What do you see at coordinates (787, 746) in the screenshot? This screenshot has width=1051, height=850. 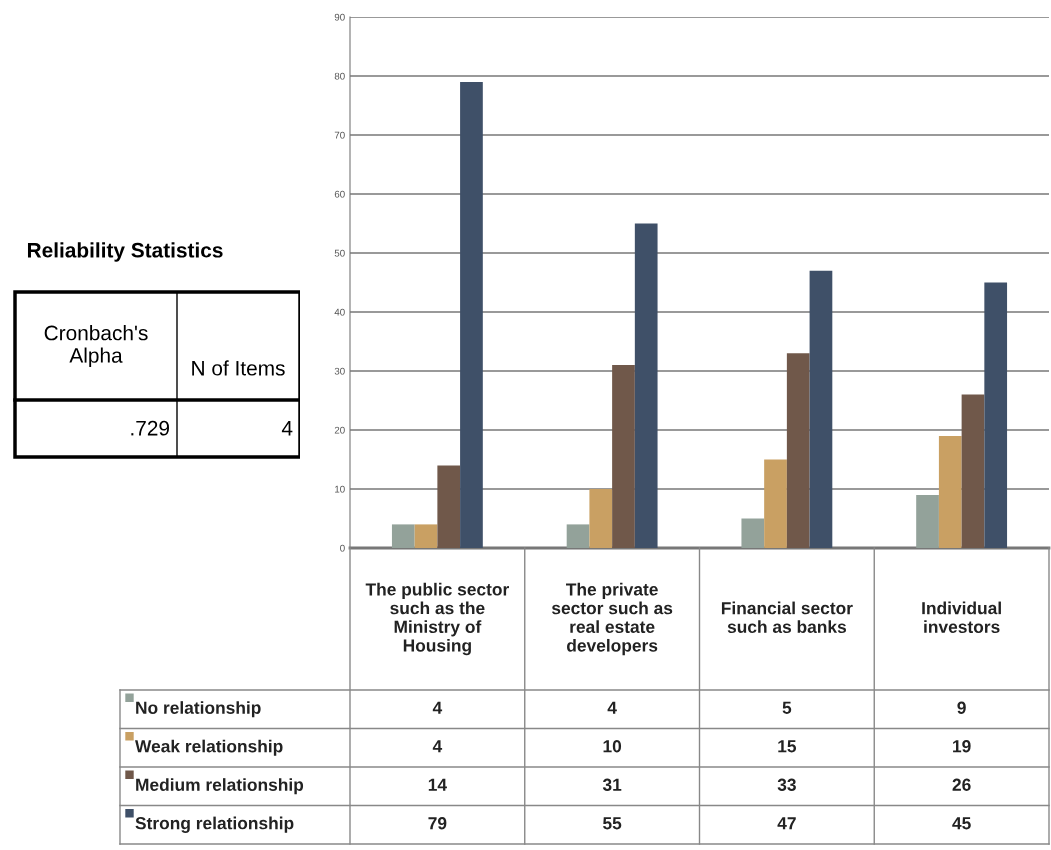 I see `data-label: 15` at bounding box center [787, 746].